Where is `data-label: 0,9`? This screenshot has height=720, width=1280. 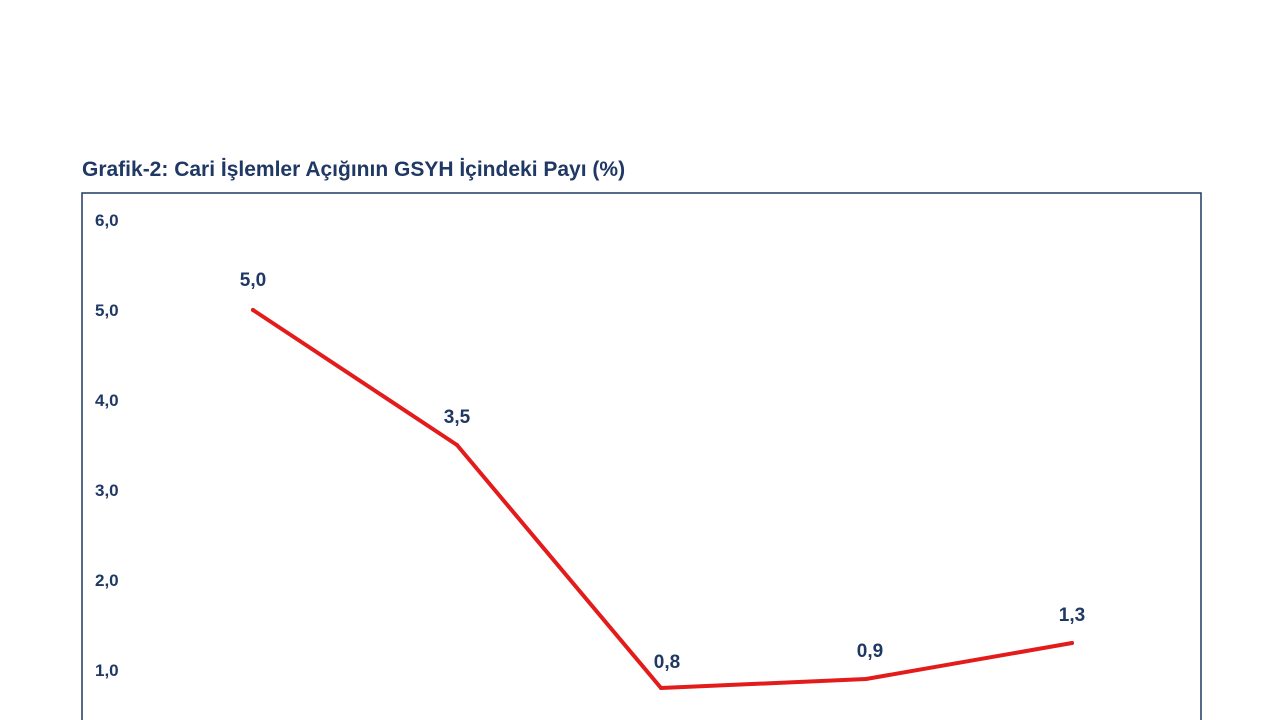
data-label: 0,9 is located at coordinates (870, 651).